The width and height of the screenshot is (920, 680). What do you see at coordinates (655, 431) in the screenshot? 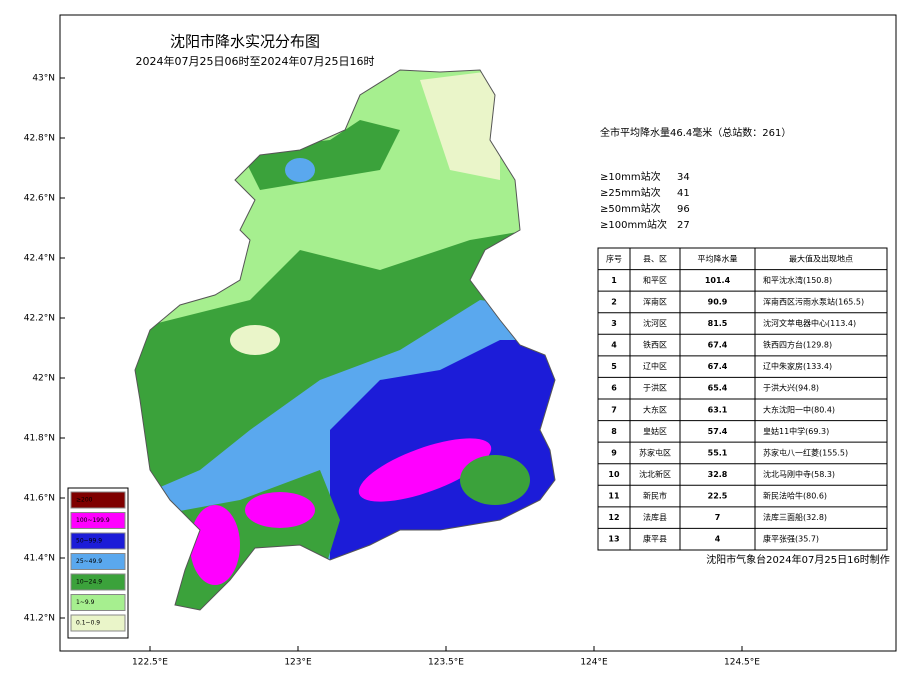
I see `table-cell: 皇姑区` at bounding box center [655, 431].